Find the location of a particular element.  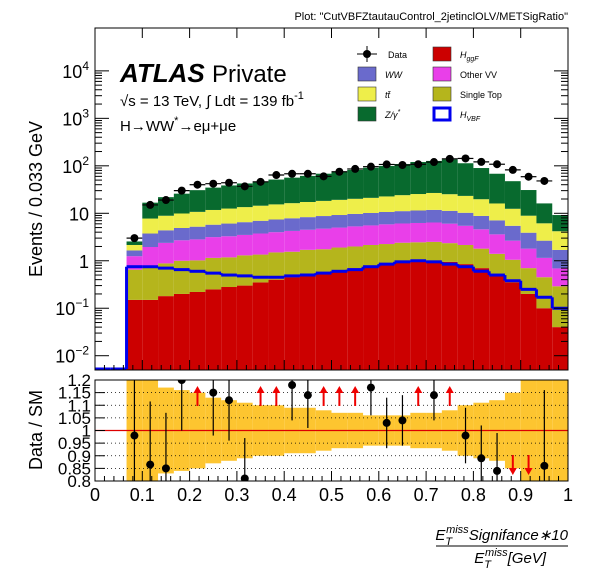

legend-label: tt̄ is located at coordinates (388, 95).